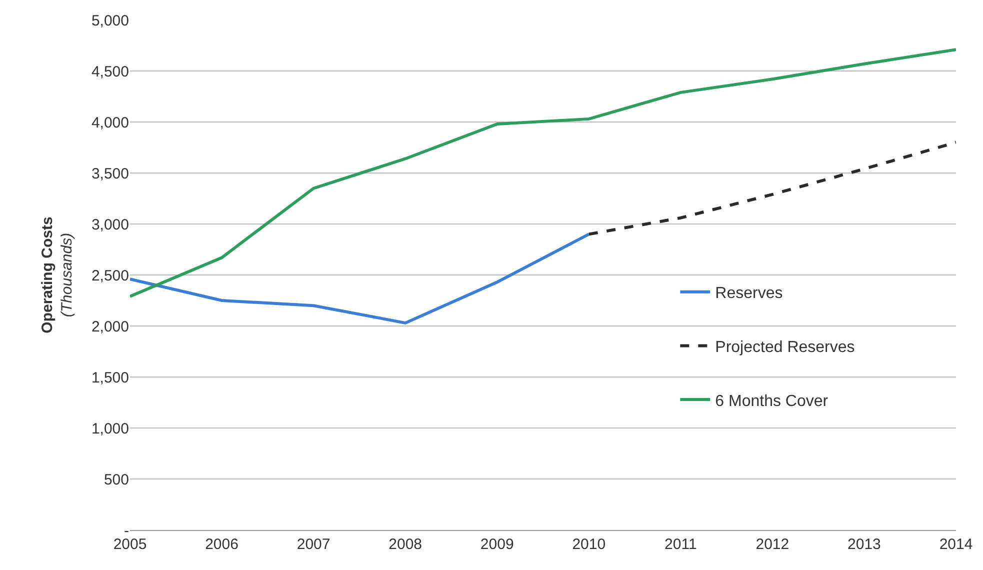 The width and height of the screenshot is (983, 570). I want to click on y-tick-label: 4,000, so click(110, 123).